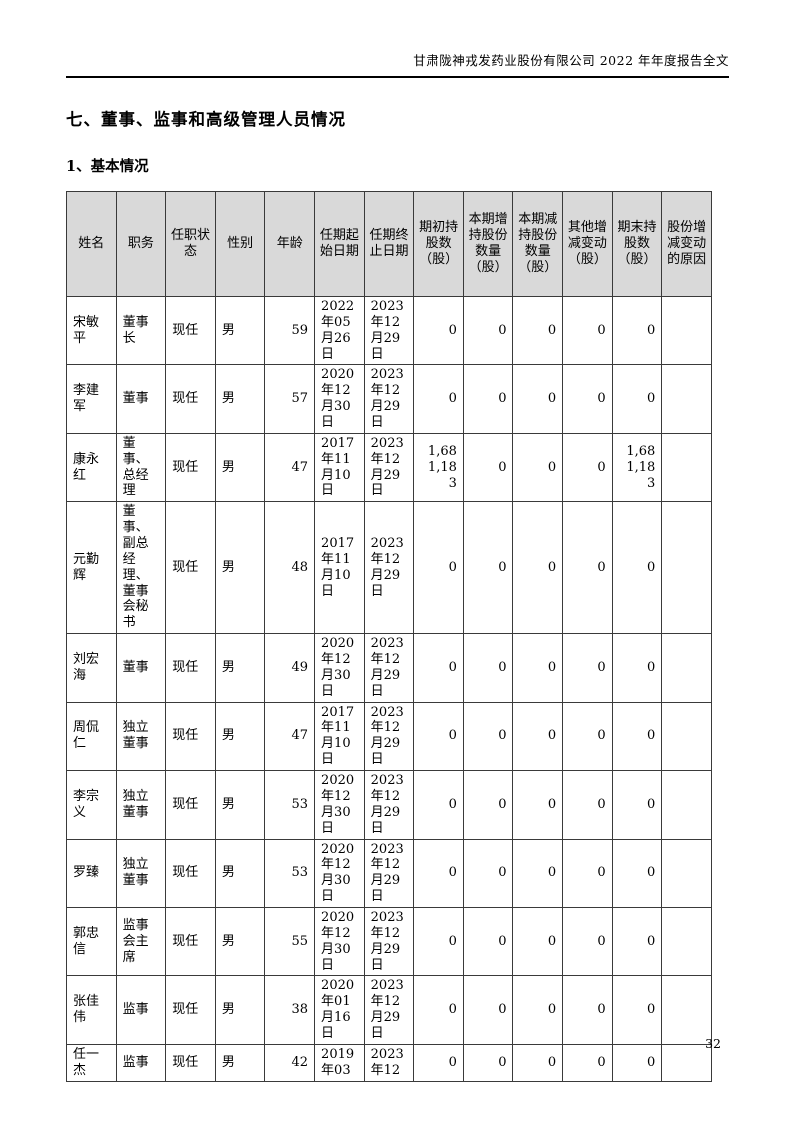 The height and width of the screenshot is (1122, 793). I want to click on cell-final: 1,681,183, so click(637, 467).